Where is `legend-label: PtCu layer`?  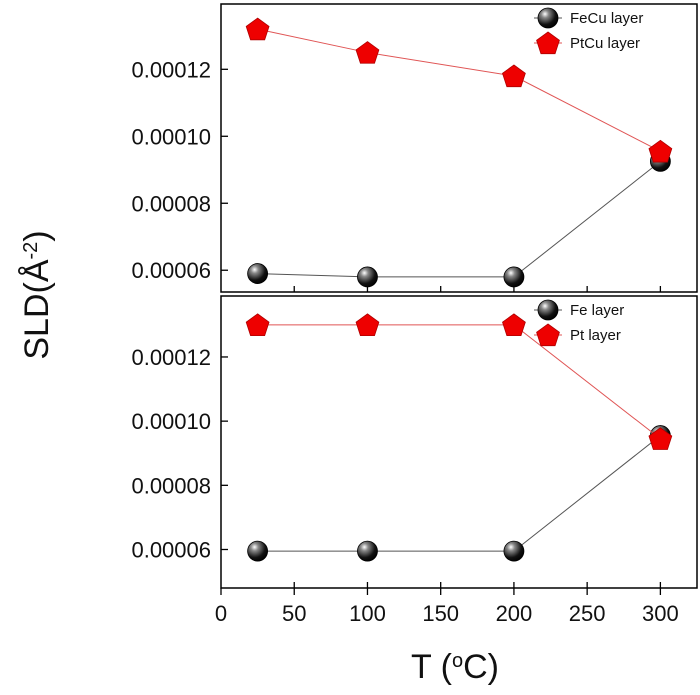 legend-label: PtCu layer is located at coordinates (605, 43).